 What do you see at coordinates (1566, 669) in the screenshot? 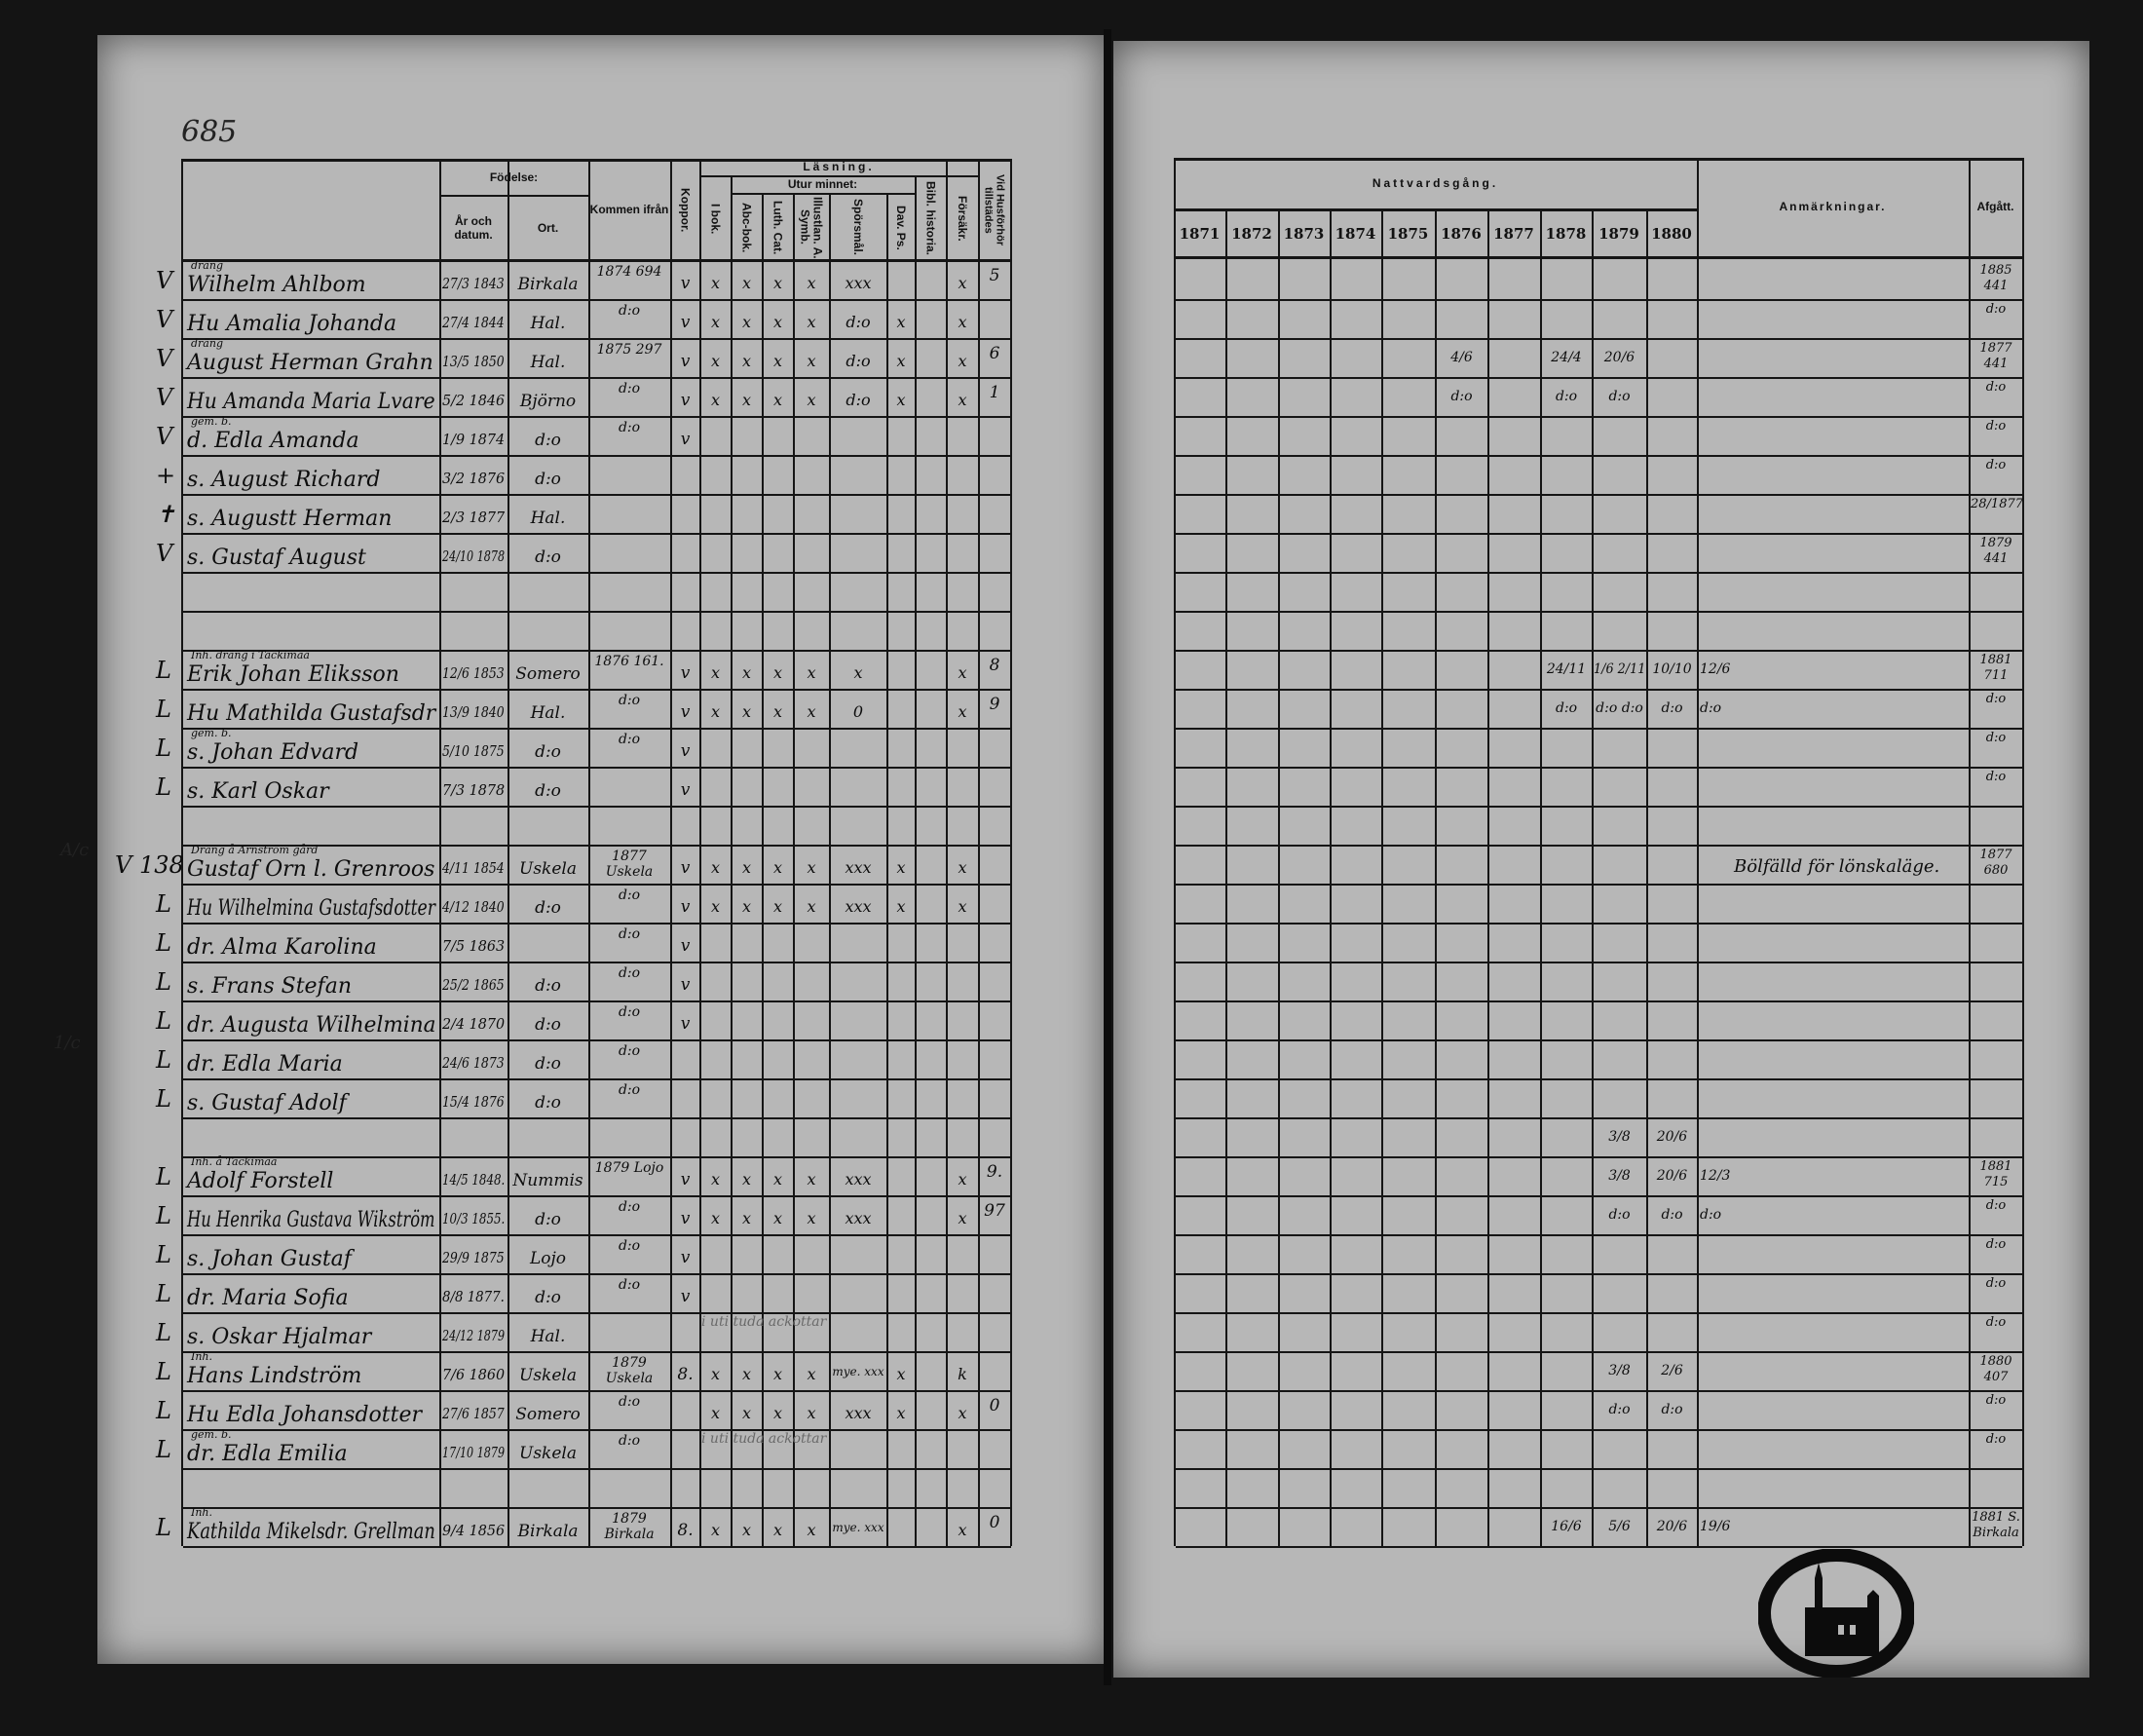
I see `communion-date: 24/11` at bounding box center [1566, 669].